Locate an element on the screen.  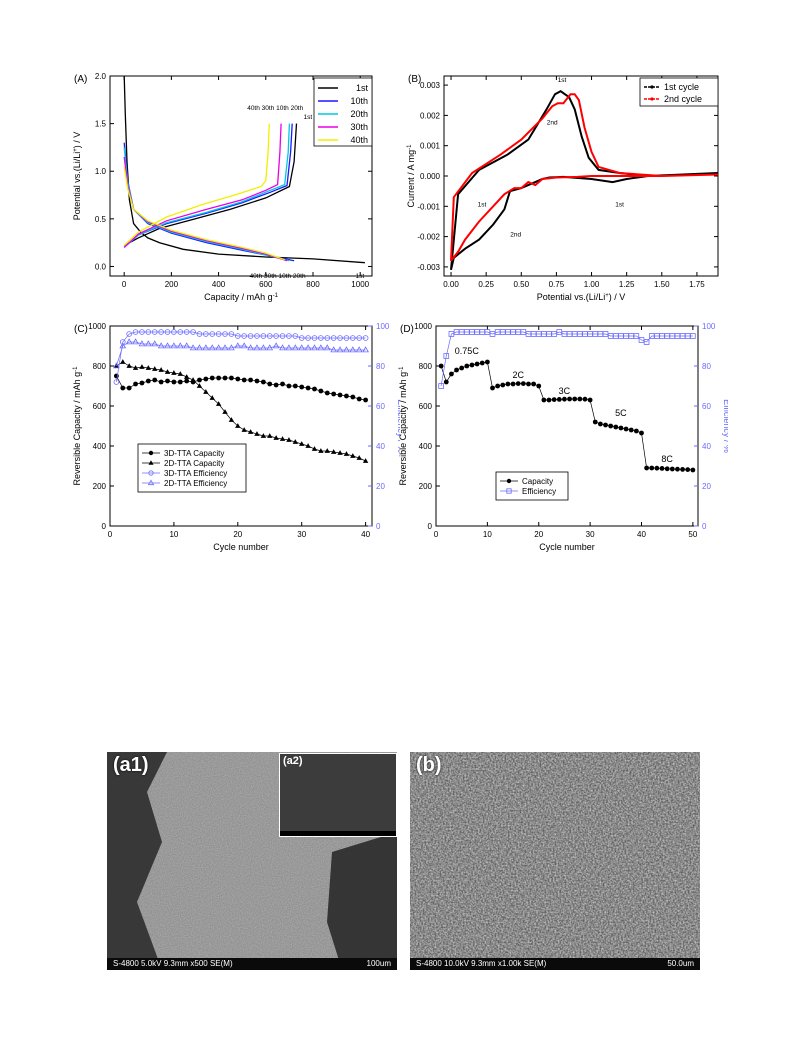
y2-tick-label: 20 is located at coordinates (380, 486).